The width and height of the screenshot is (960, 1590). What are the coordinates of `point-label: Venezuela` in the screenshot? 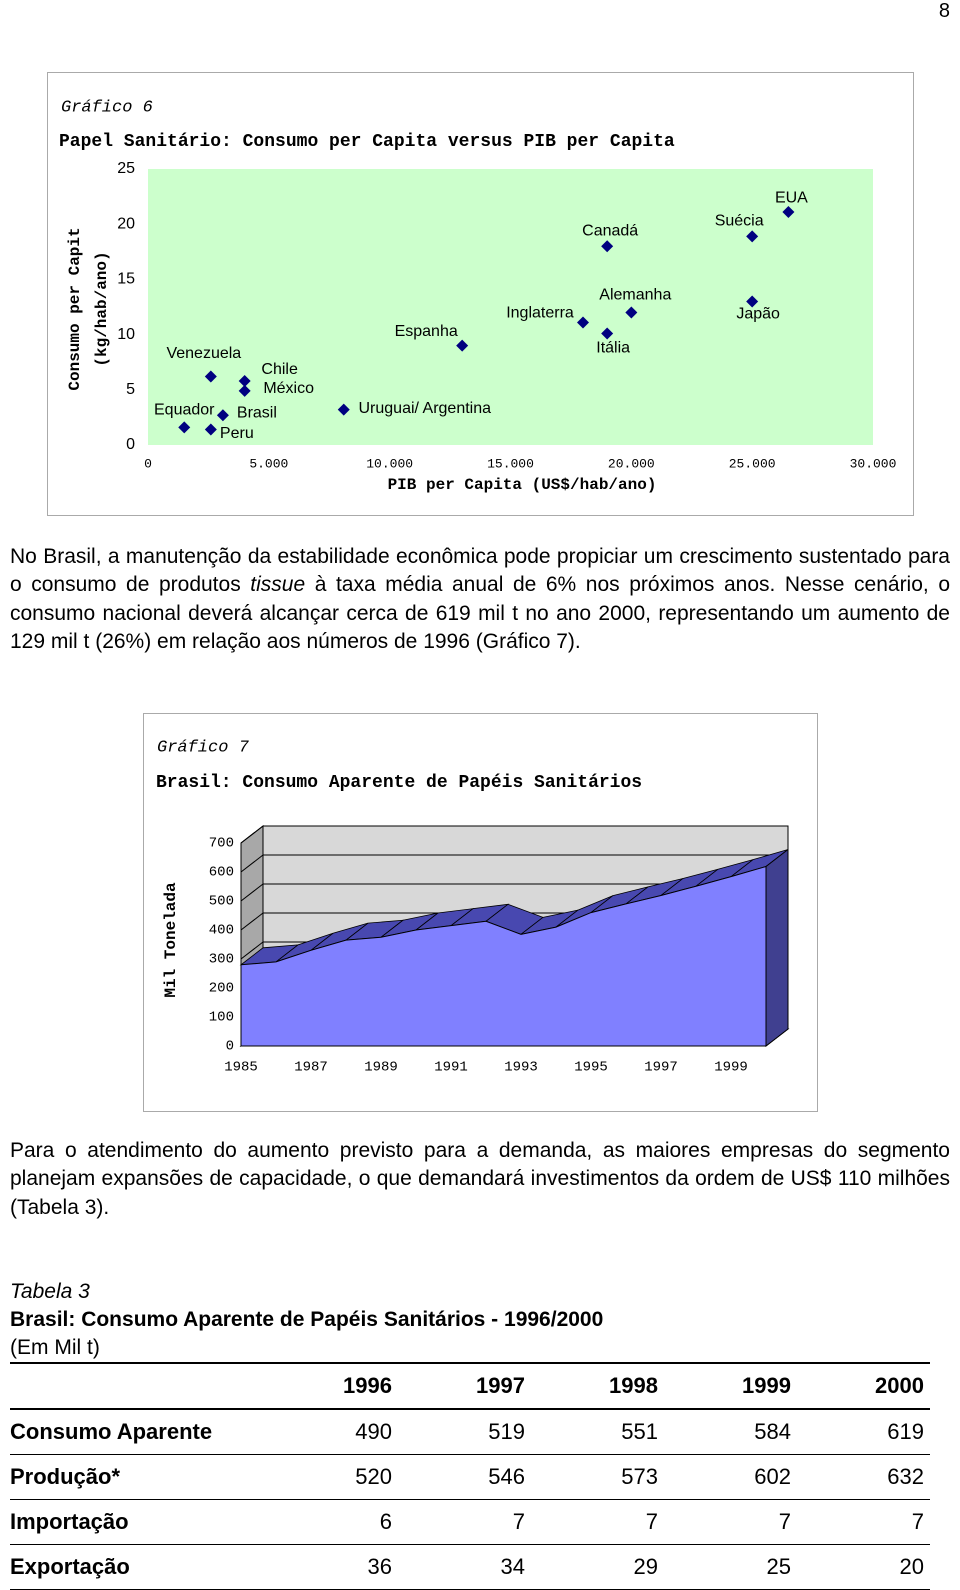 It's located at (203, 353).